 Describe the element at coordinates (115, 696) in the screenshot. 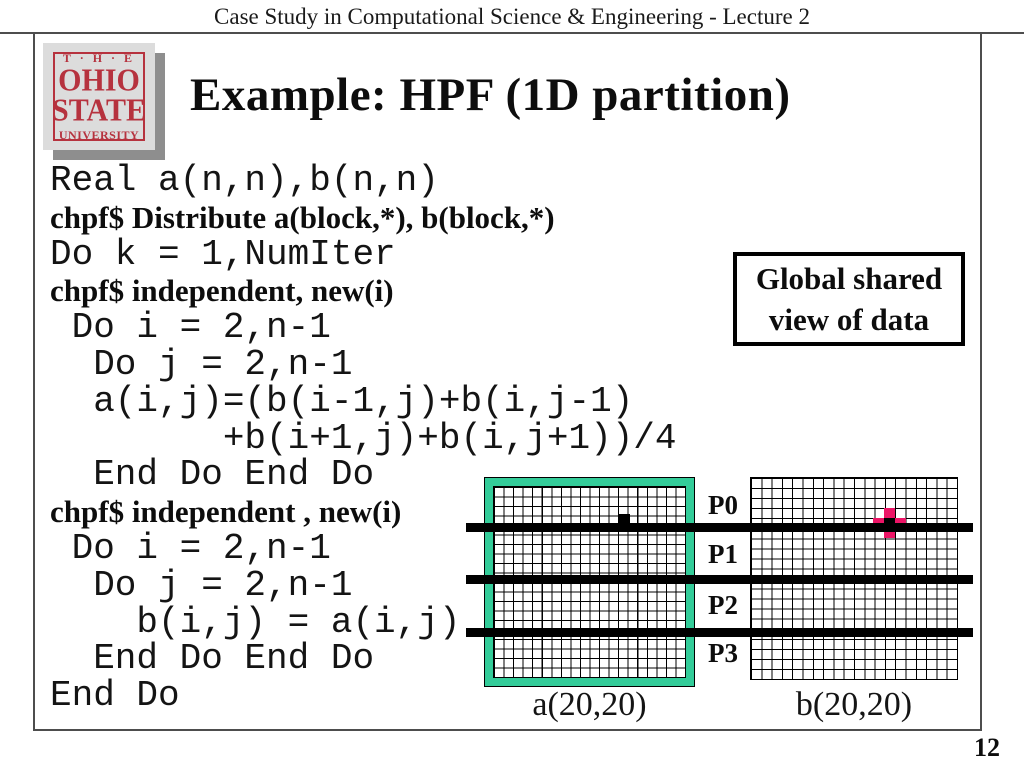

I see `code-line: End Do` at that location.